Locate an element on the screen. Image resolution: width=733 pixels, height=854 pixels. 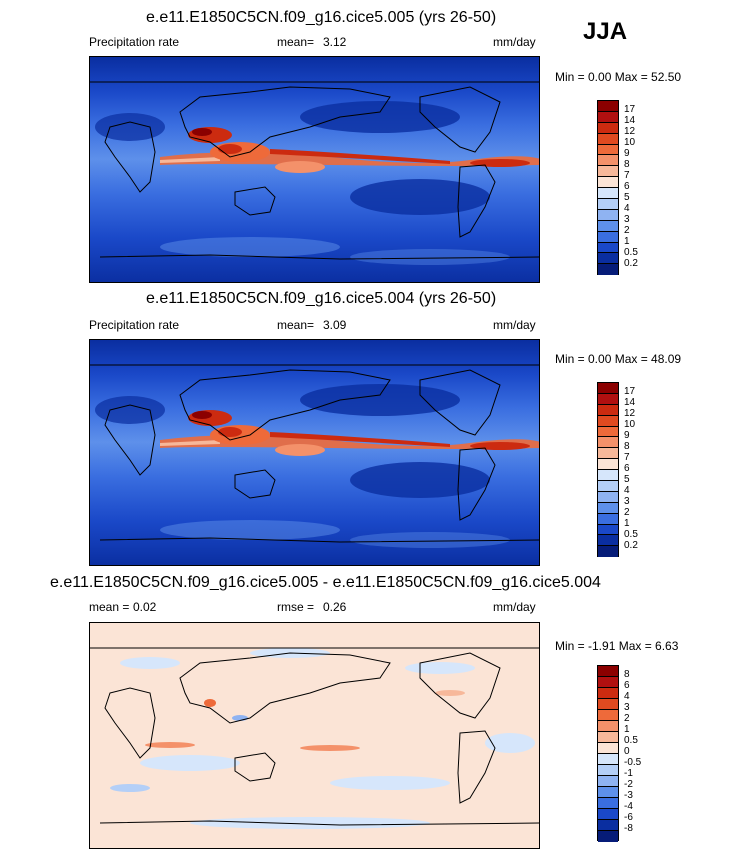
tick-label: 0 is located at coordinates (627, 751).